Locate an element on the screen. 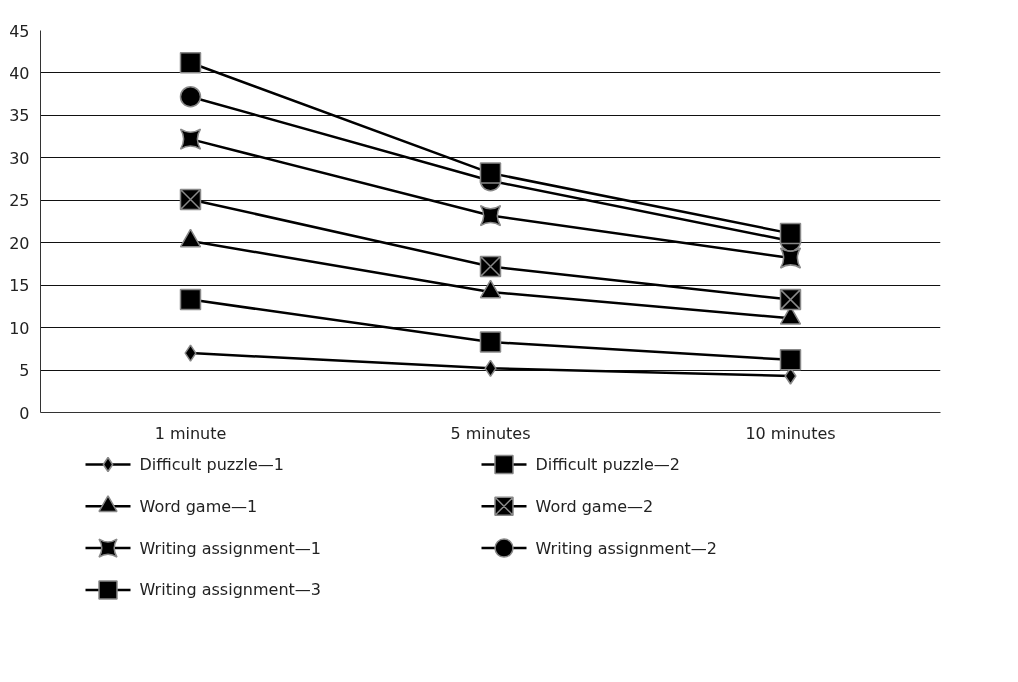 Image resolution: width=1018 pixels, height=682 pixels. y-tick-label: 0 is located at coordinates (24, 413).